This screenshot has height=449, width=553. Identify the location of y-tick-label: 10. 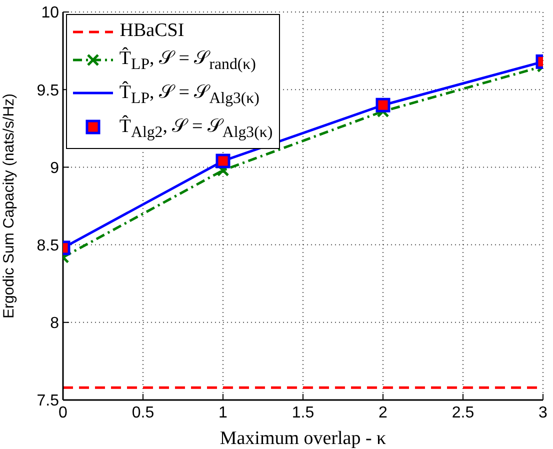
(50, 13).